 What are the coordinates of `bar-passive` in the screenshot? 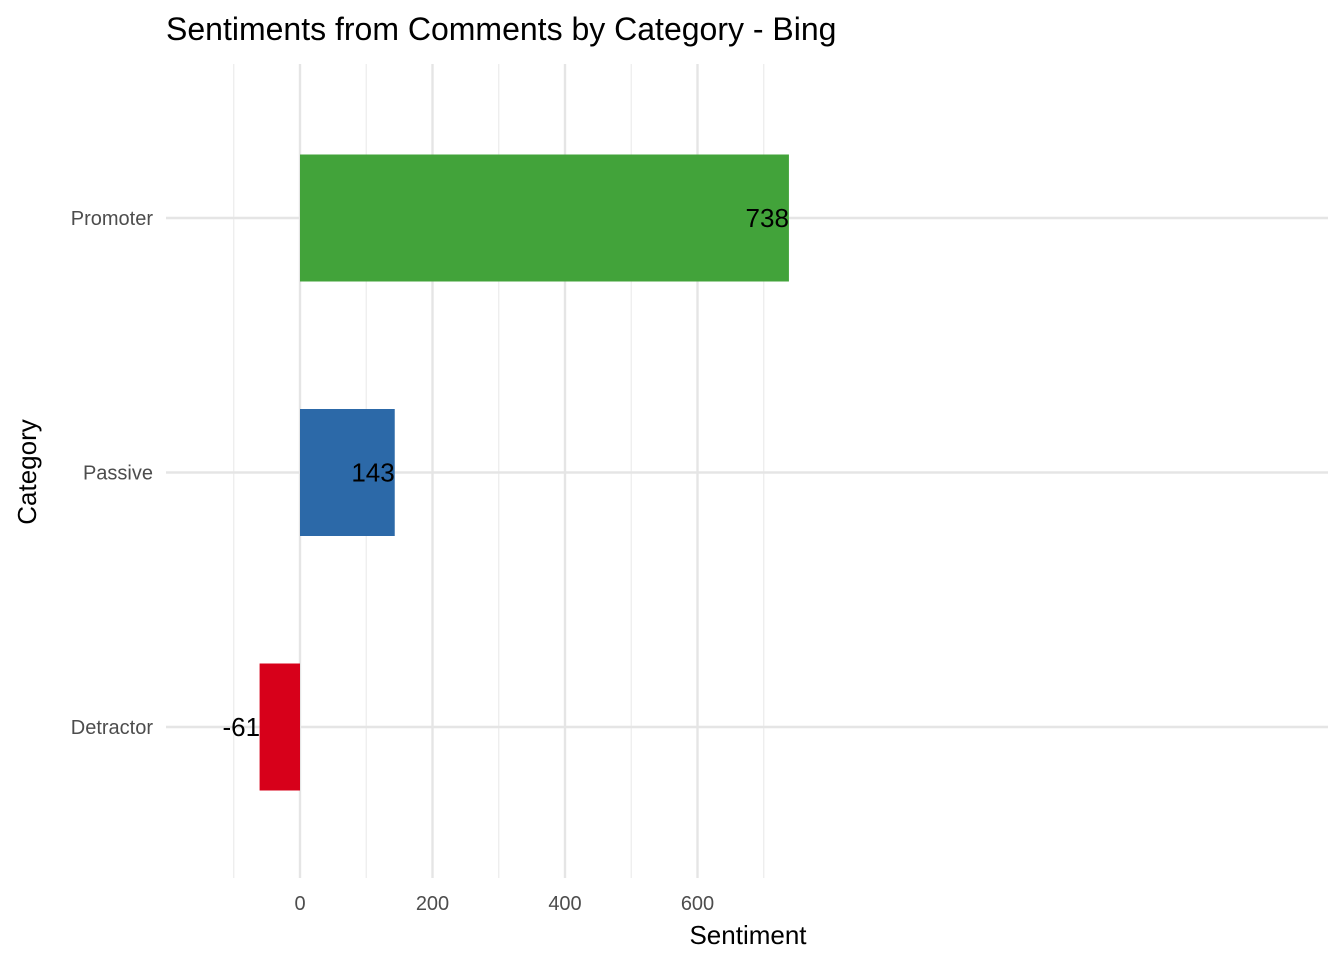 It's located at (347, 472).